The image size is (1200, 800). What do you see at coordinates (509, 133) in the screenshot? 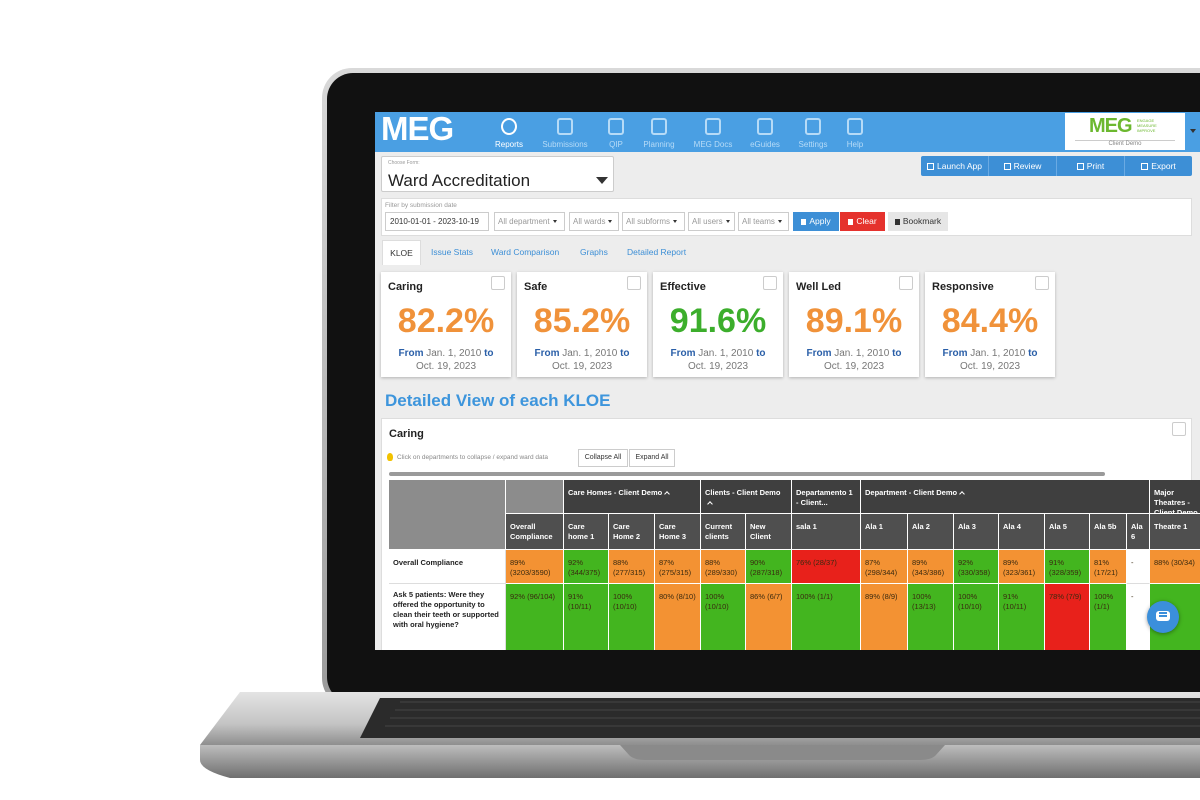
I see `nav-item: Reports` at bounding box center [509, 133].